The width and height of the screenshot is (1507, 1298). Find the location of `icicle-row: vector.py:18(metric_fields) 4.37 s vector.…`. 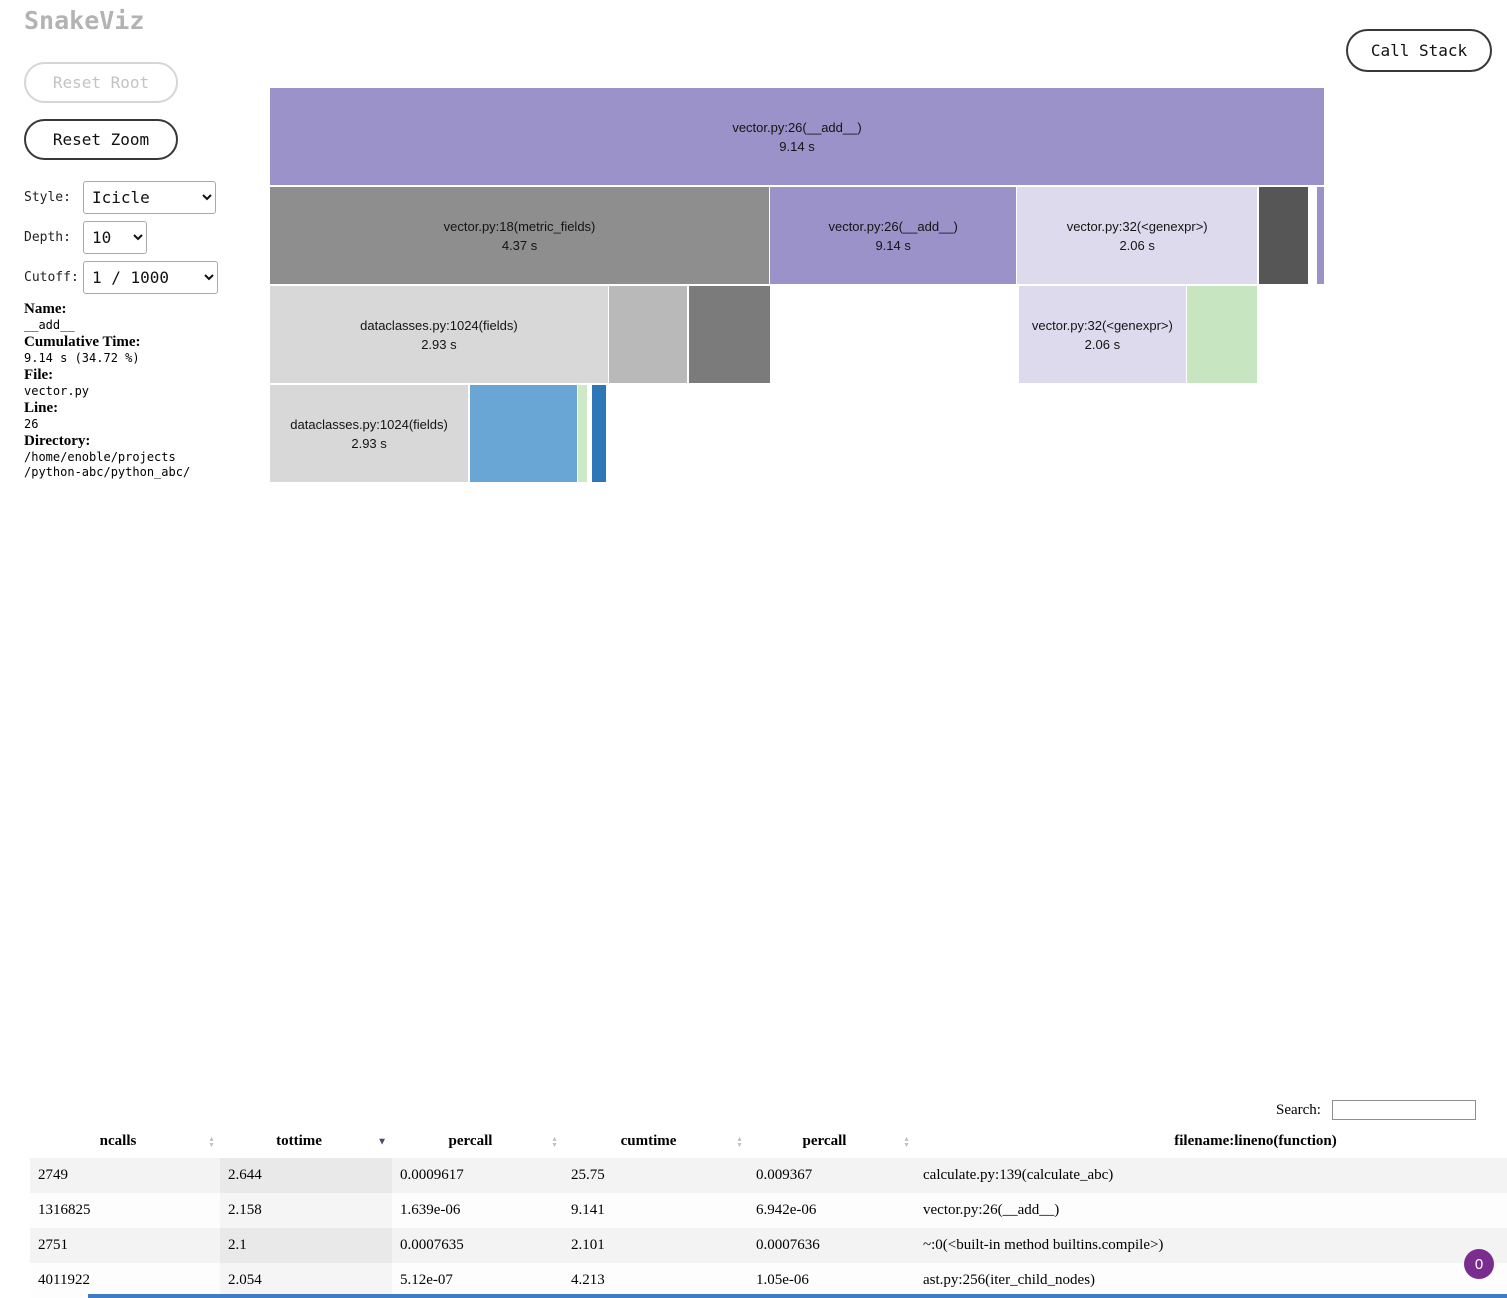

icicle-row: vector.py:18(metric_fields) 4.37 s vector.… is located at coordinates (797, 235).